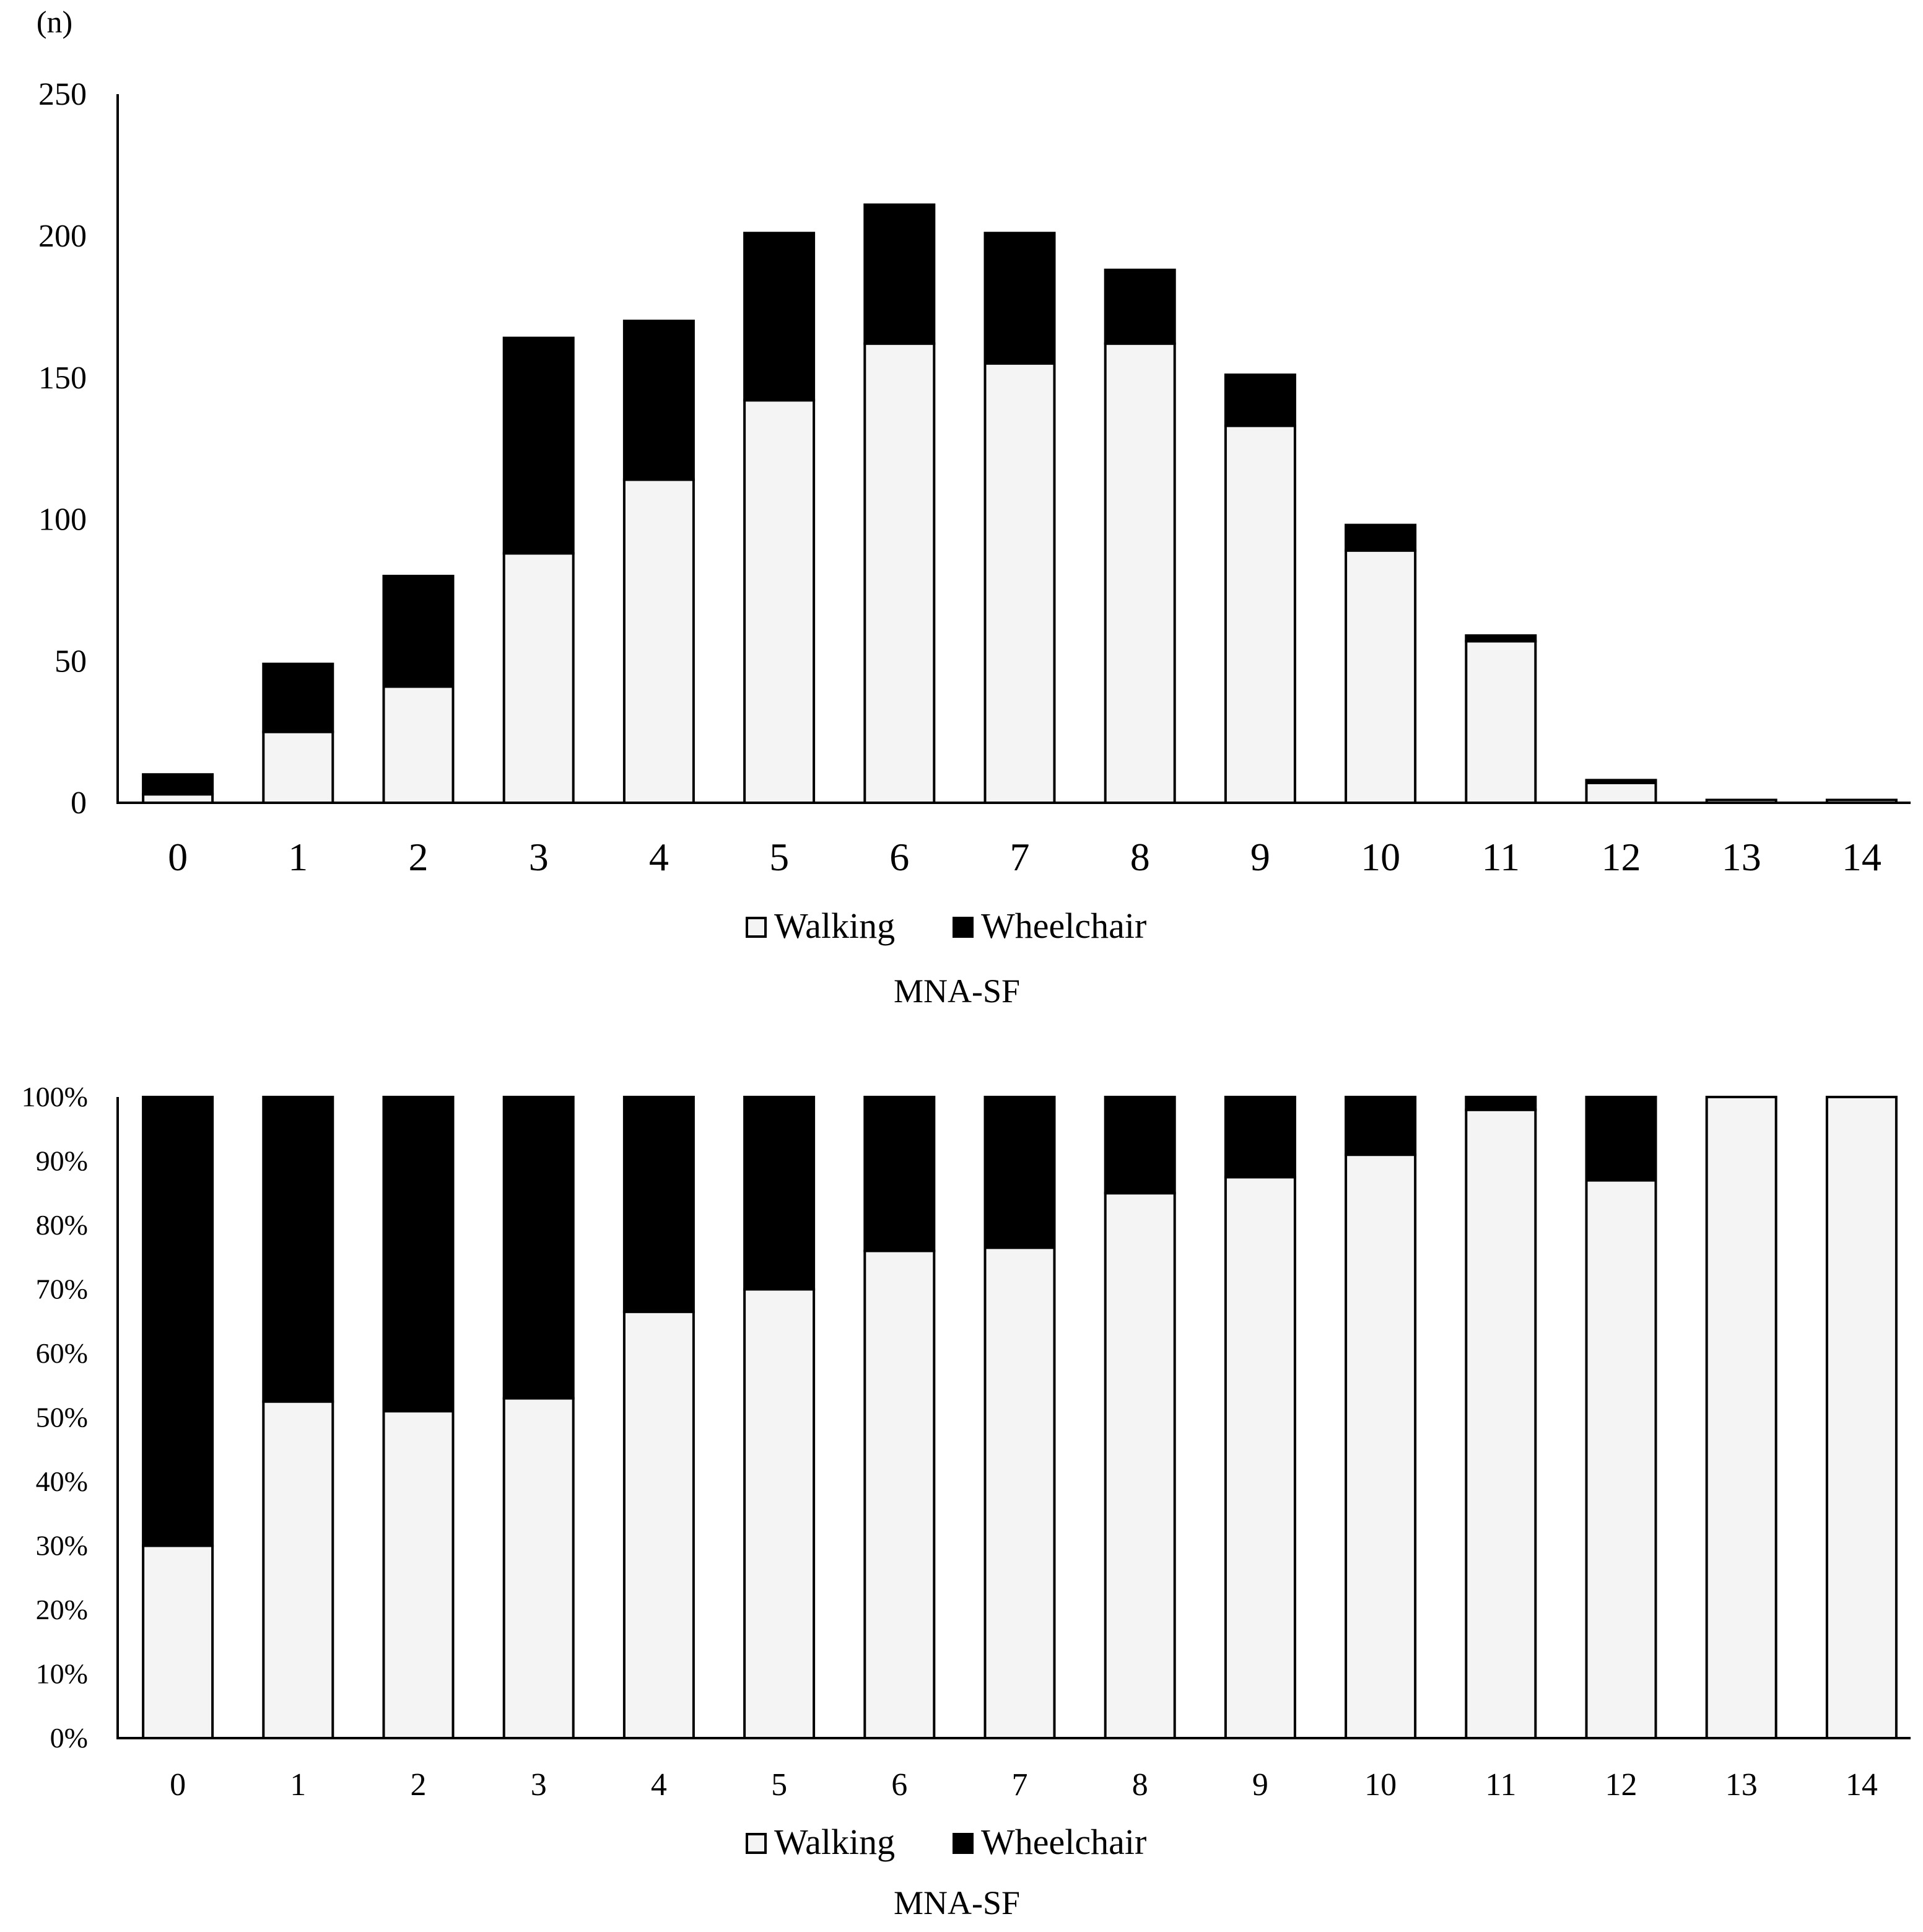 The width and height of the screenshot is (1923, 1932). I want to click on y-tick-label: 40%, so click(62, 1481).